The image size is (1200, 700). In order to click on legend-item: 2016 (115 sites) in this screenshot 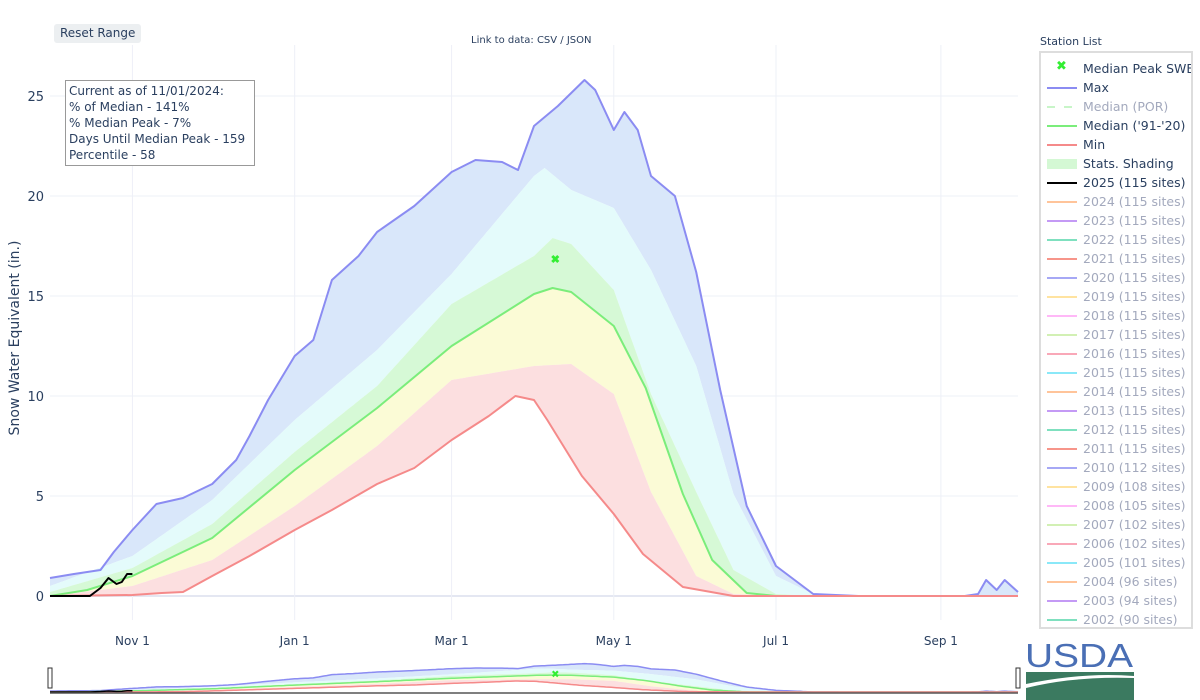, I will do `click(1113, 353)`.